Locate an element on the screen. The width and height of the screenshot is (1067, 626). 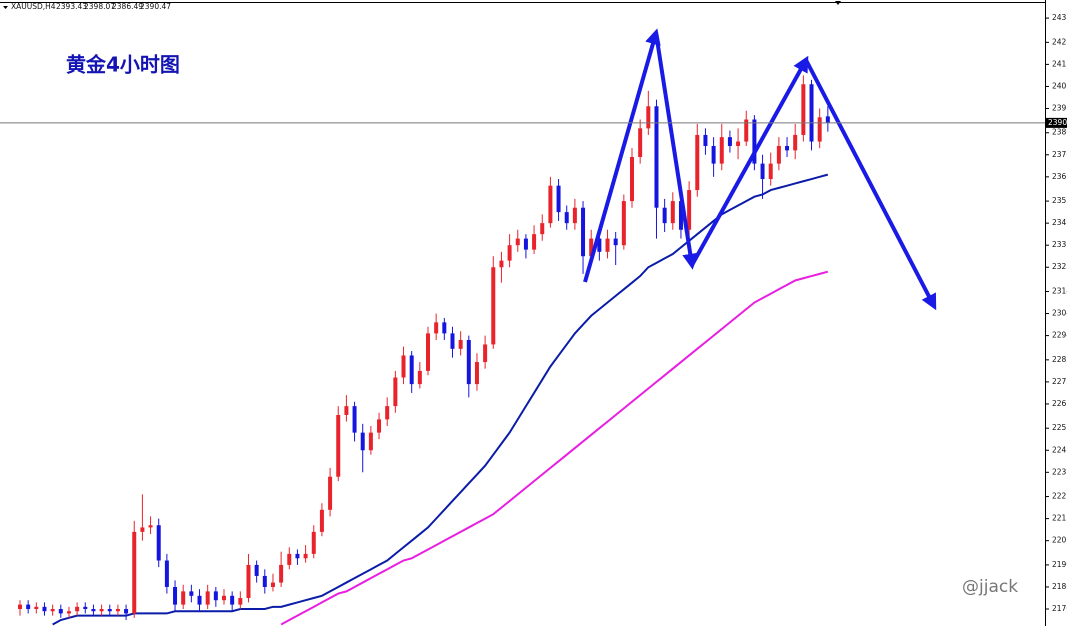
y-tick-label: 2427 is located at coordinates (1059, 41).